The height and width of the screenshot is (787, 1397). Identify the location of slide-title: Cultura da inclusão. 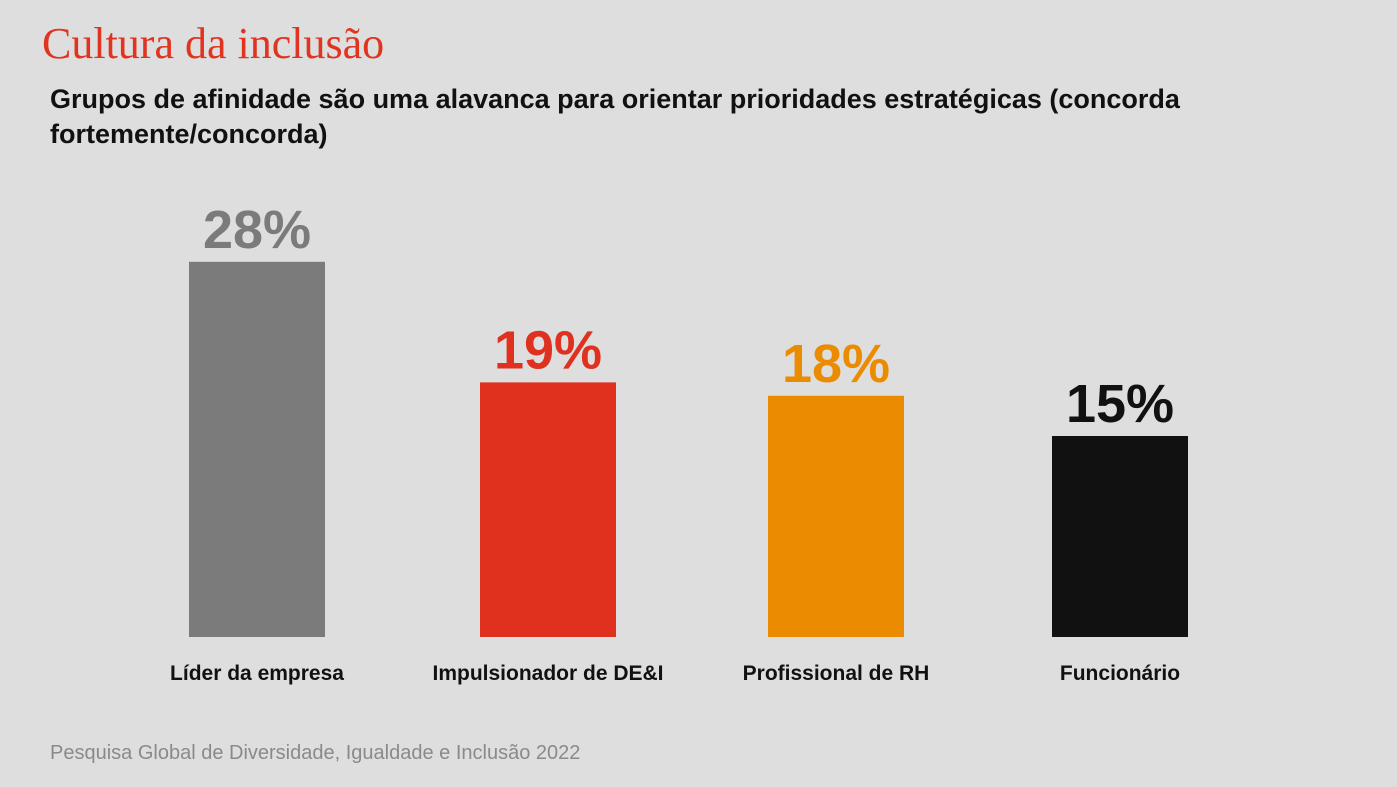
(213, 43).